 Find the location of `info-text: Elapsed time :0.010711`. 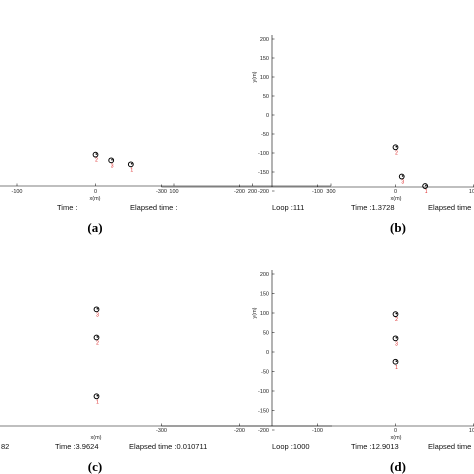

info-text: Elapsed time :0.010711 is located at coordinates (168, 446).